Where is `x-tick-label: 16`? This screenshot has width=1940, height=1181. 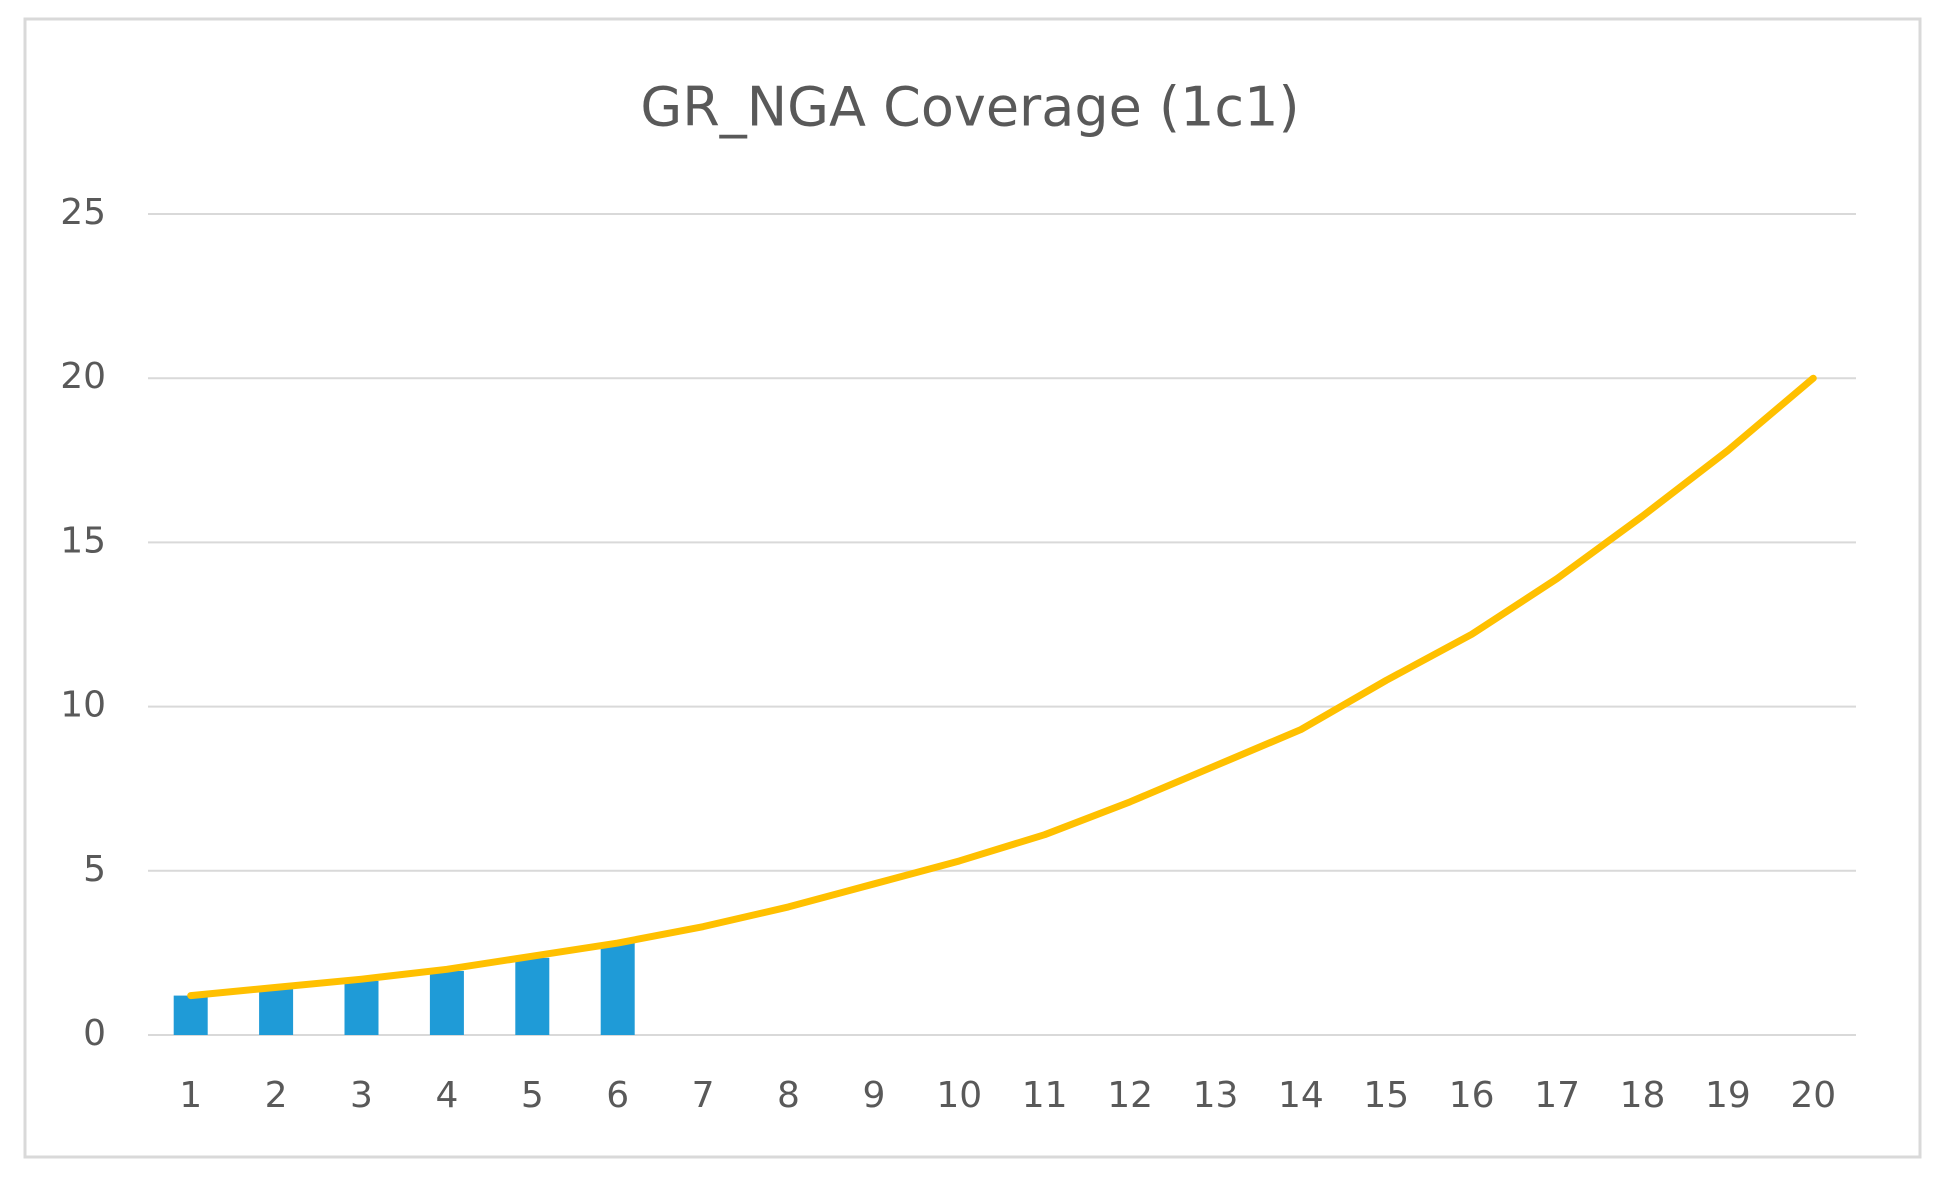
x-tick-label: 16 is located at coordinates (1472, 1095).